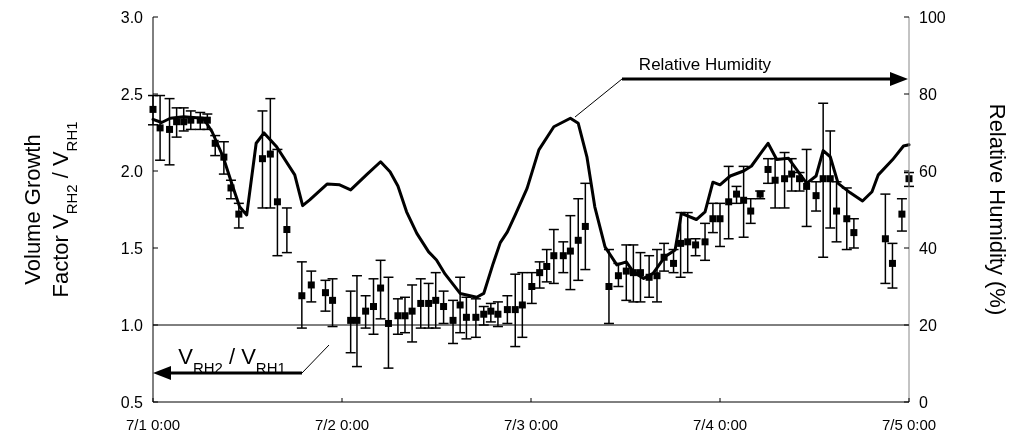 The height and width of the screenshot is (446, 1019). I want to click on x-tick-label: 7/1 0:00, so click(153, 424).